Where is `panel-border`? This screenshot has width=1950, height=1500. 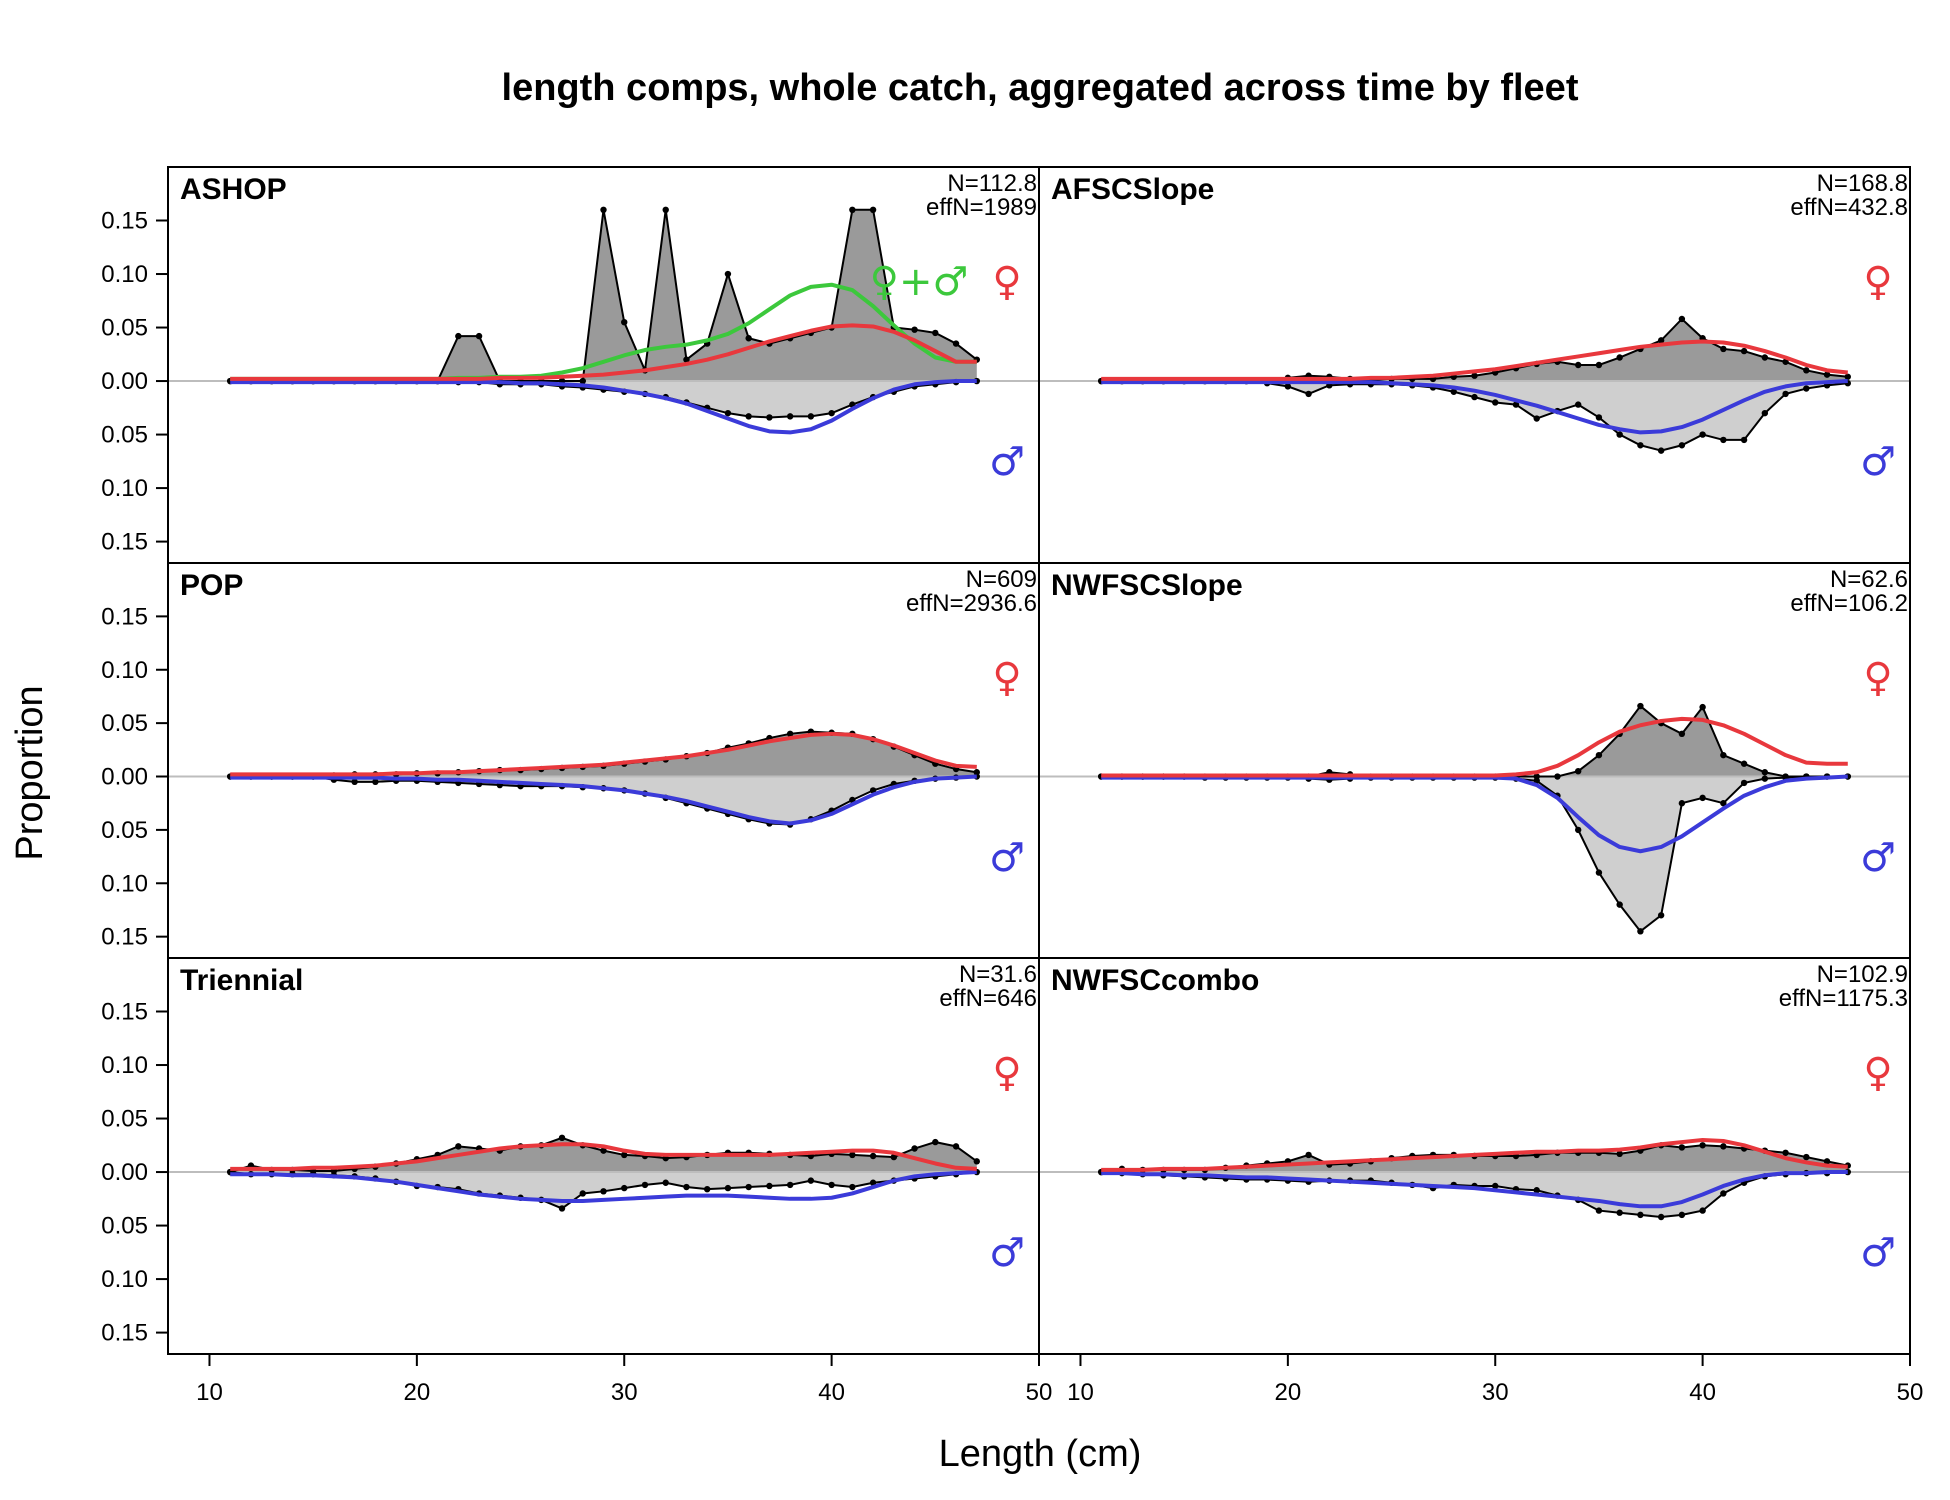
panel-border is located at coordinates (1474, 760).